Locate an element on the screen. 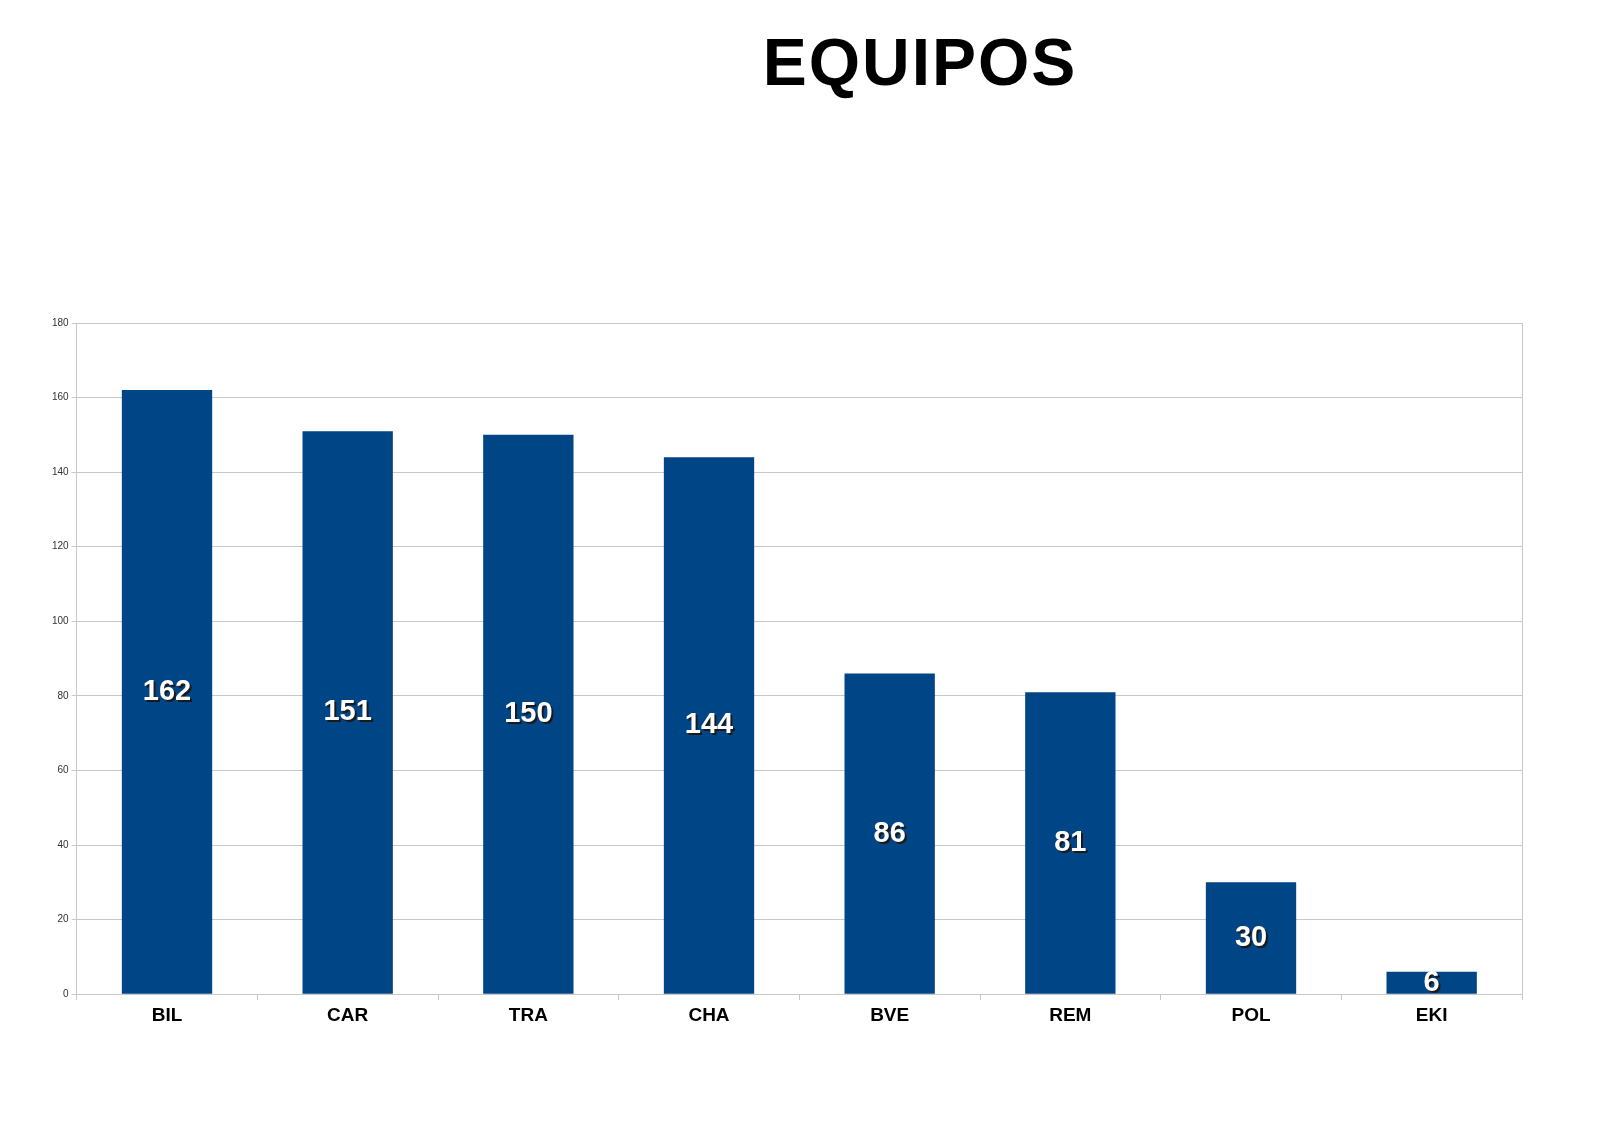  y-tick-label: 20 is located at coordinates (63, 919).